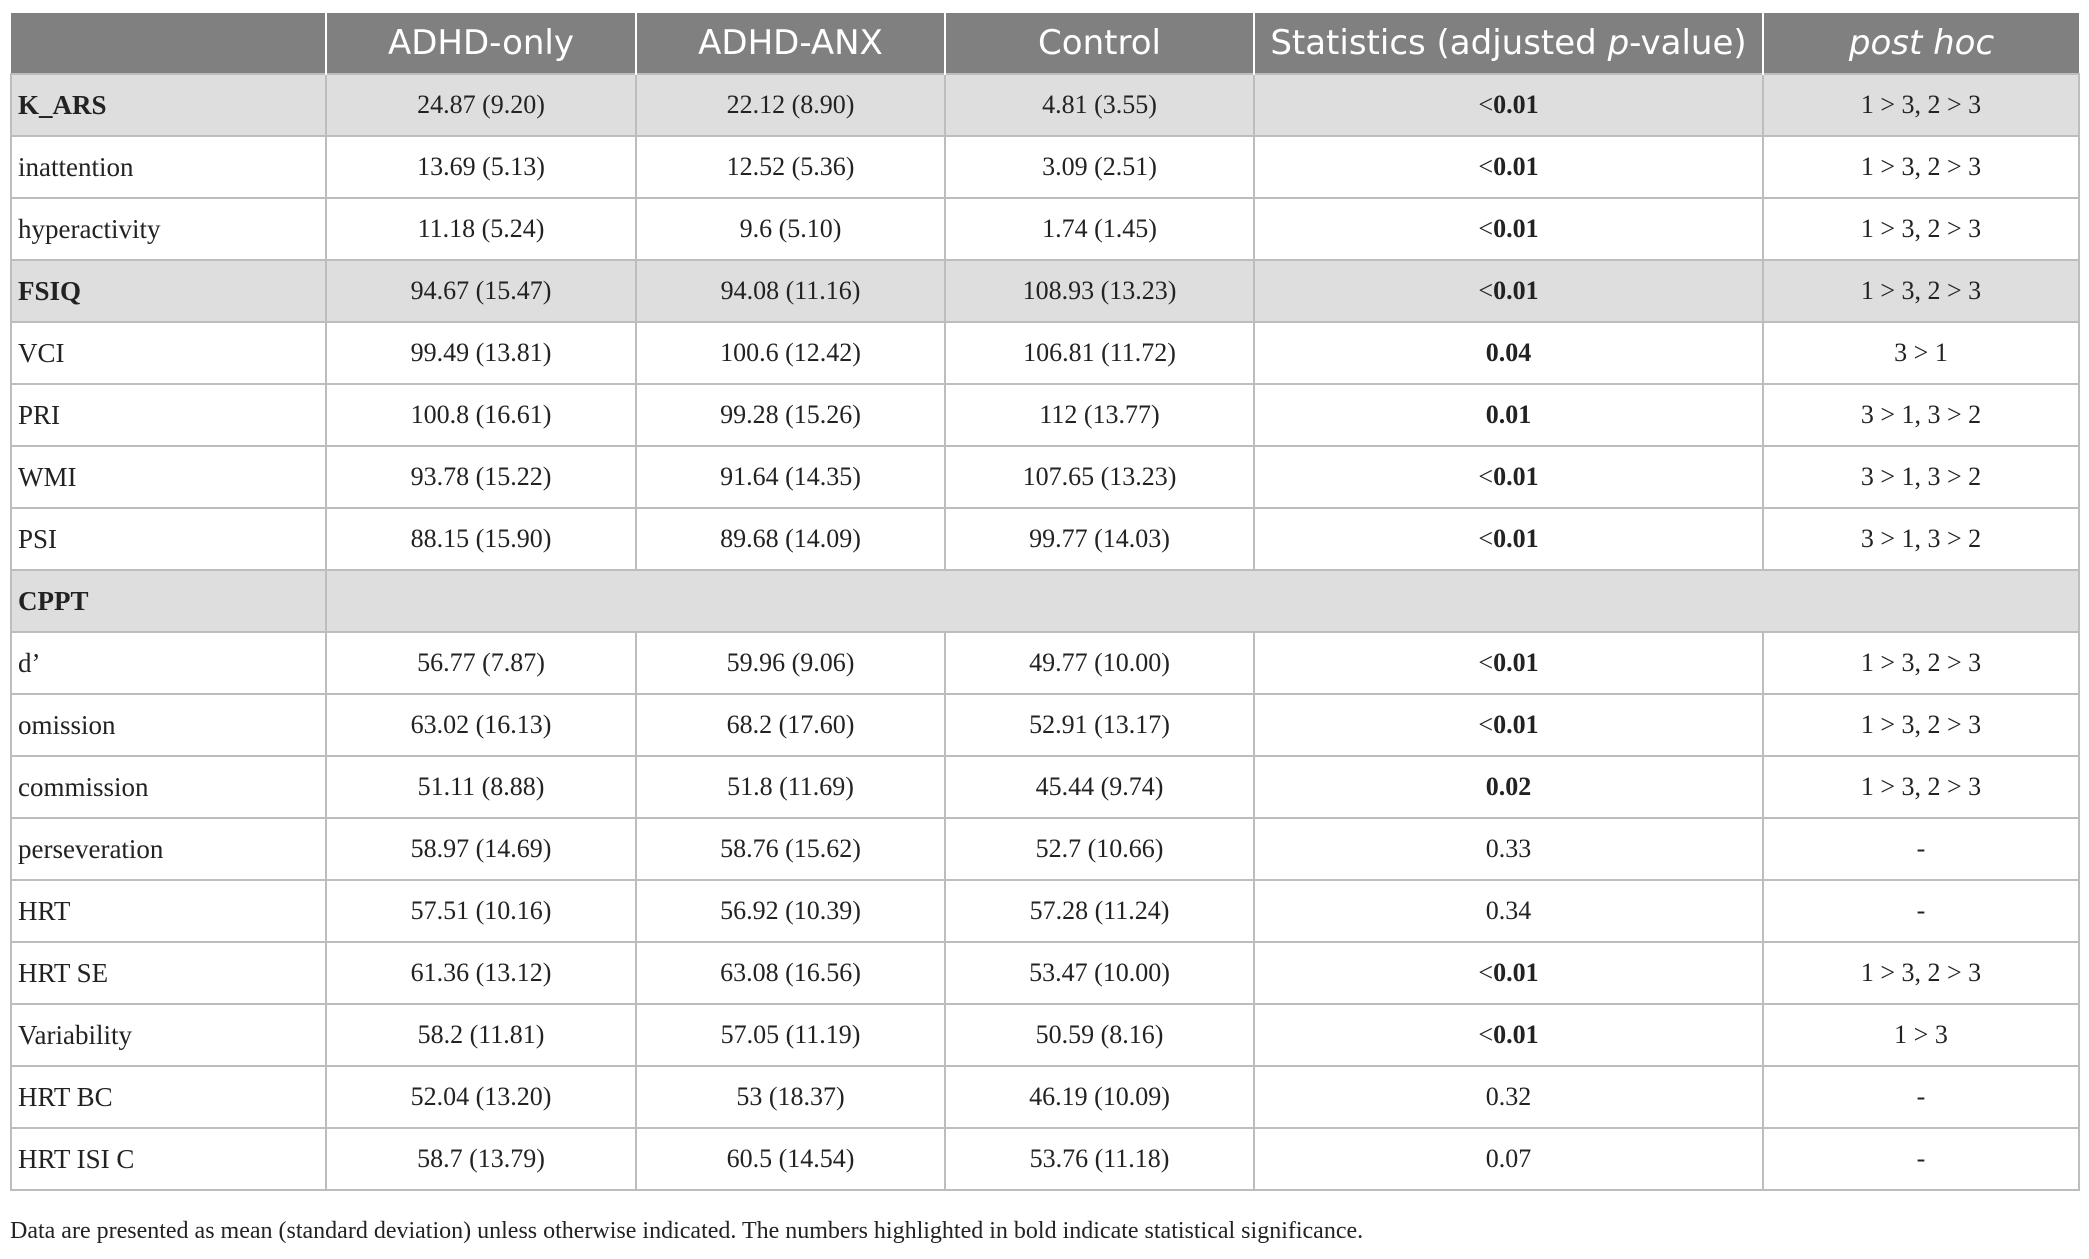 The width and height of the screenshot is (2089, 1259). I want to click on cell-control: 108.93 (13.23), so click(1099, 291).